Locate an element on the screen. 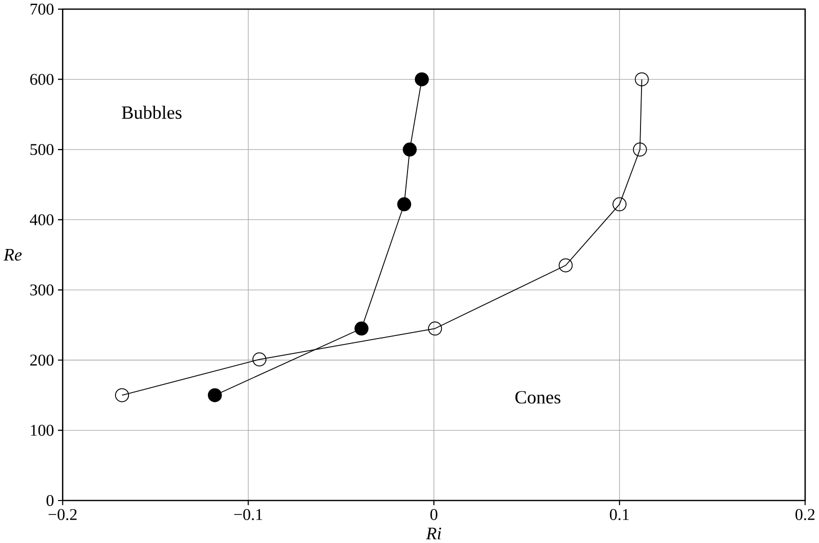 This screenshot has height=543, width=819. x-tick-label: 0.1 is located at coordinates (619, 514).